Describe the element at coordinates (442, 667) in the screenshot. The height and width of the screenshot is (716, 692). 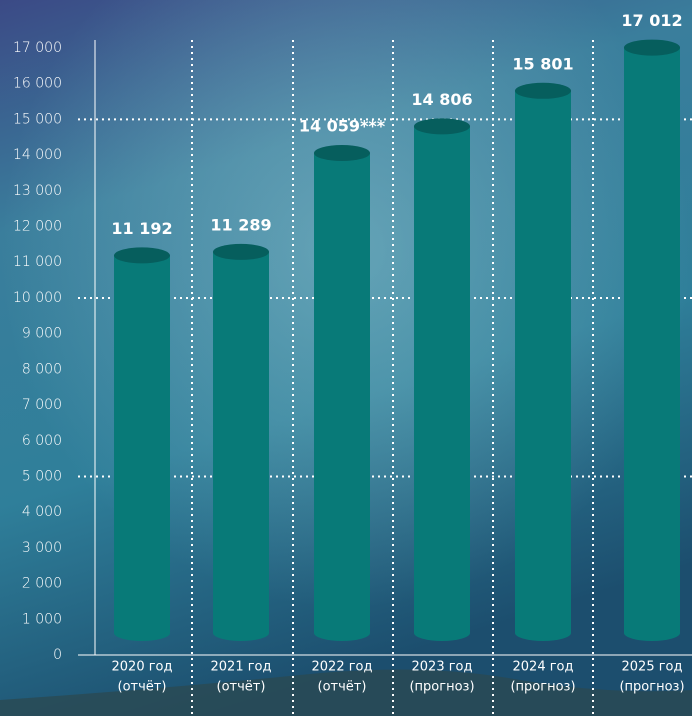
I see `x-tick-label: 2023 год` at that location.